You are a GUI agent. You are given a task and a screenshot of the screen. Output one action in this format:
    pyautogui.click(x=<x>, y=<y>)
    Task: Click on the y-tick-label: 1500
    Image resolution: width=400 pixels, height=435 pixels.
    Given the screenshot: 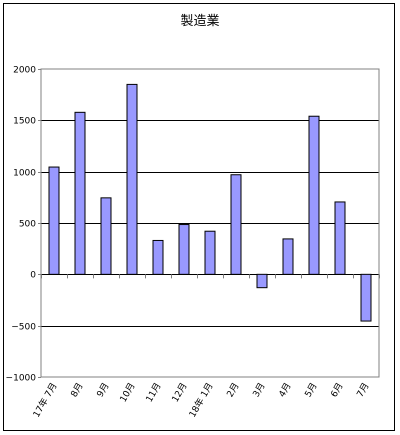 What is the action you would take?
    pyautogui.click(x=24, y=122)
    